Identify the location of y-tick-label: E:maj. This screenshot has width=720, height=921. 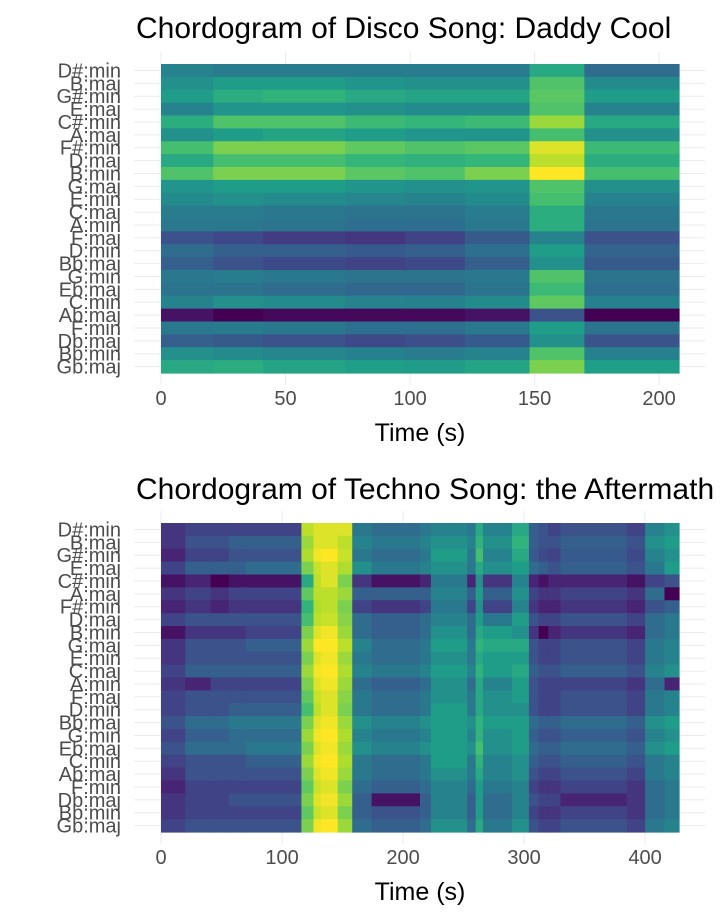
(95, 569).